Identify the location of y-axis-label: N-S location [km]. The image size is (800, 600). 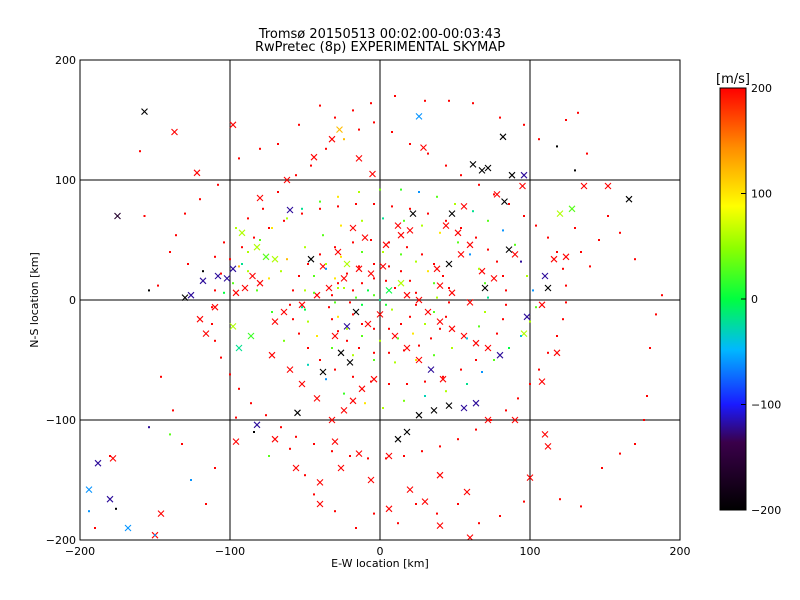
(34, 300).